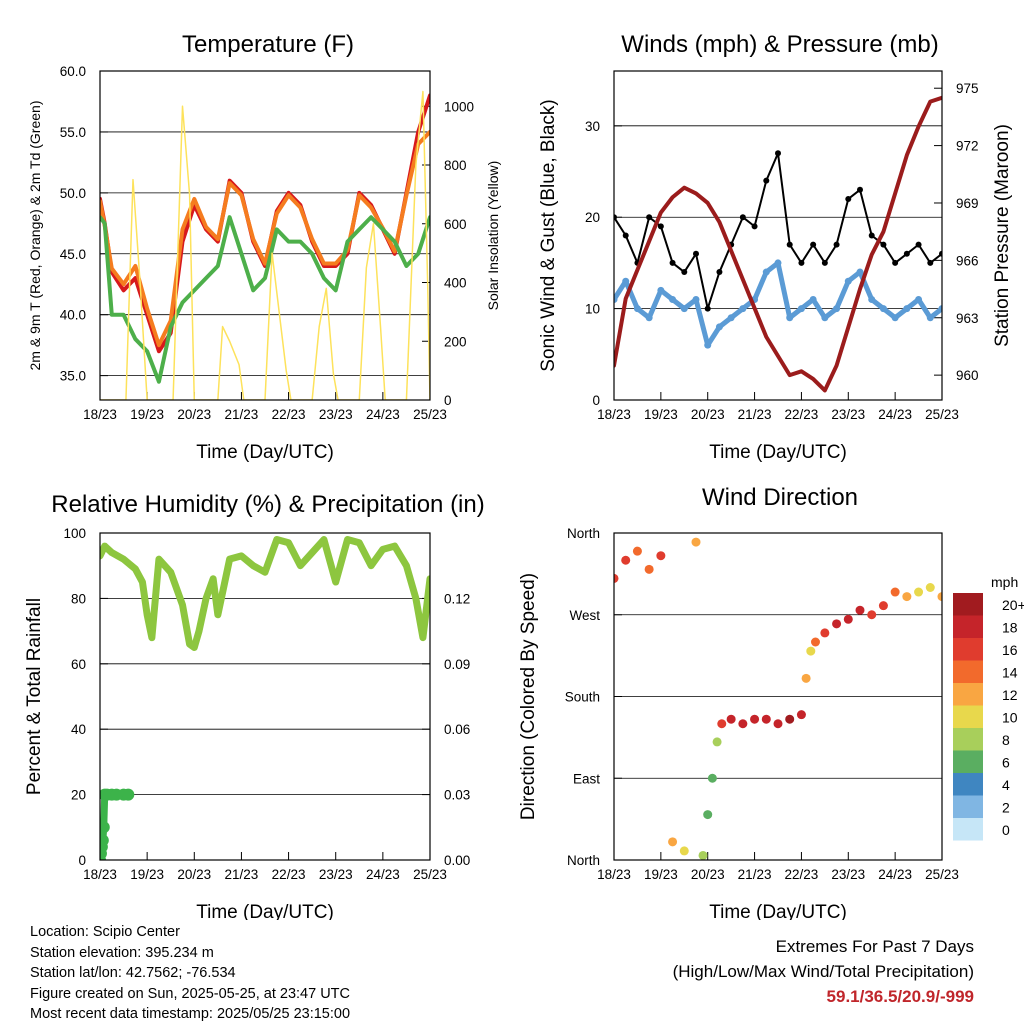 Image resolution: width=1024 pixels, height=1025 pixels. I want to click on colorbar-label: 20+, so click(1013, 605).